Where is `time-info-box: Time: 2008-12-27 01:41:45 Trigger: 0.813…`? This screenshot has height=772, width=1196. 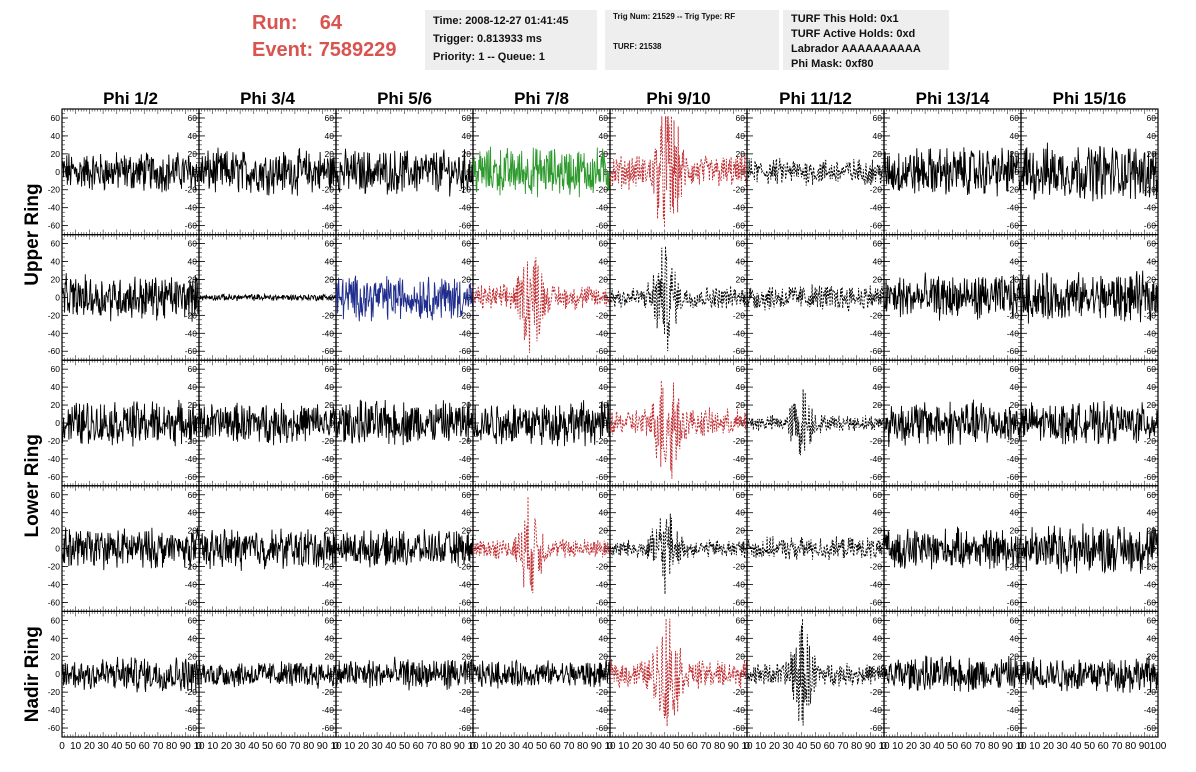 time-info-box: Time: 2008-12-27 01:41:45 Trigger: 0.813… is located at coordinates (511, 40).